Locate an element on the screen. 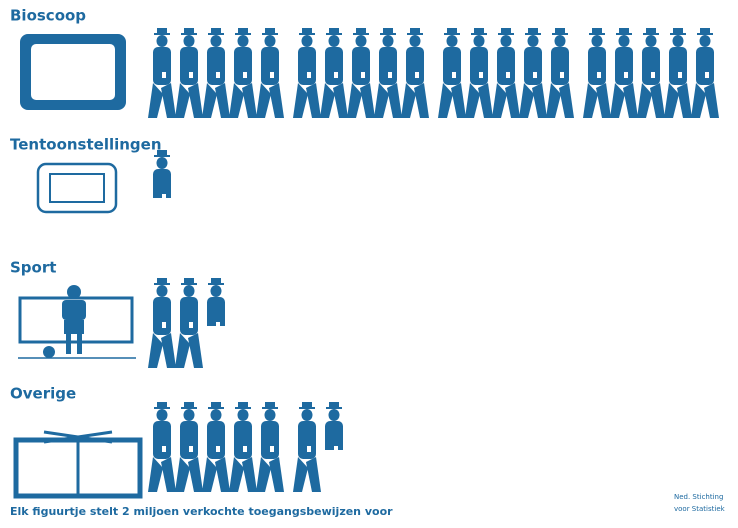 The image size is (738, 528). source: Ned. Stichting is located at coordinates (698, 497).